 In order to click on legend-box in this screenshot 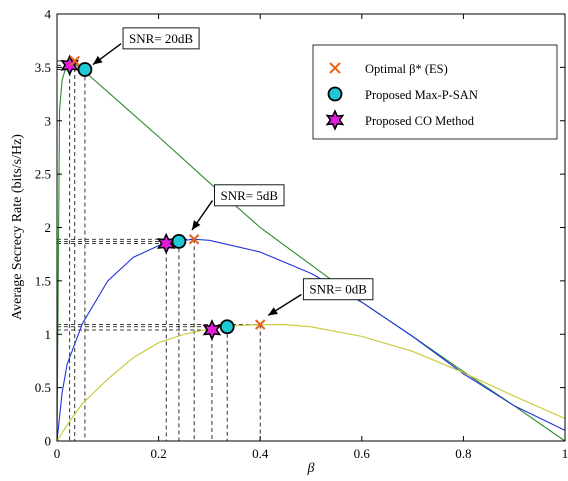, I will do `click(435, 92)`.